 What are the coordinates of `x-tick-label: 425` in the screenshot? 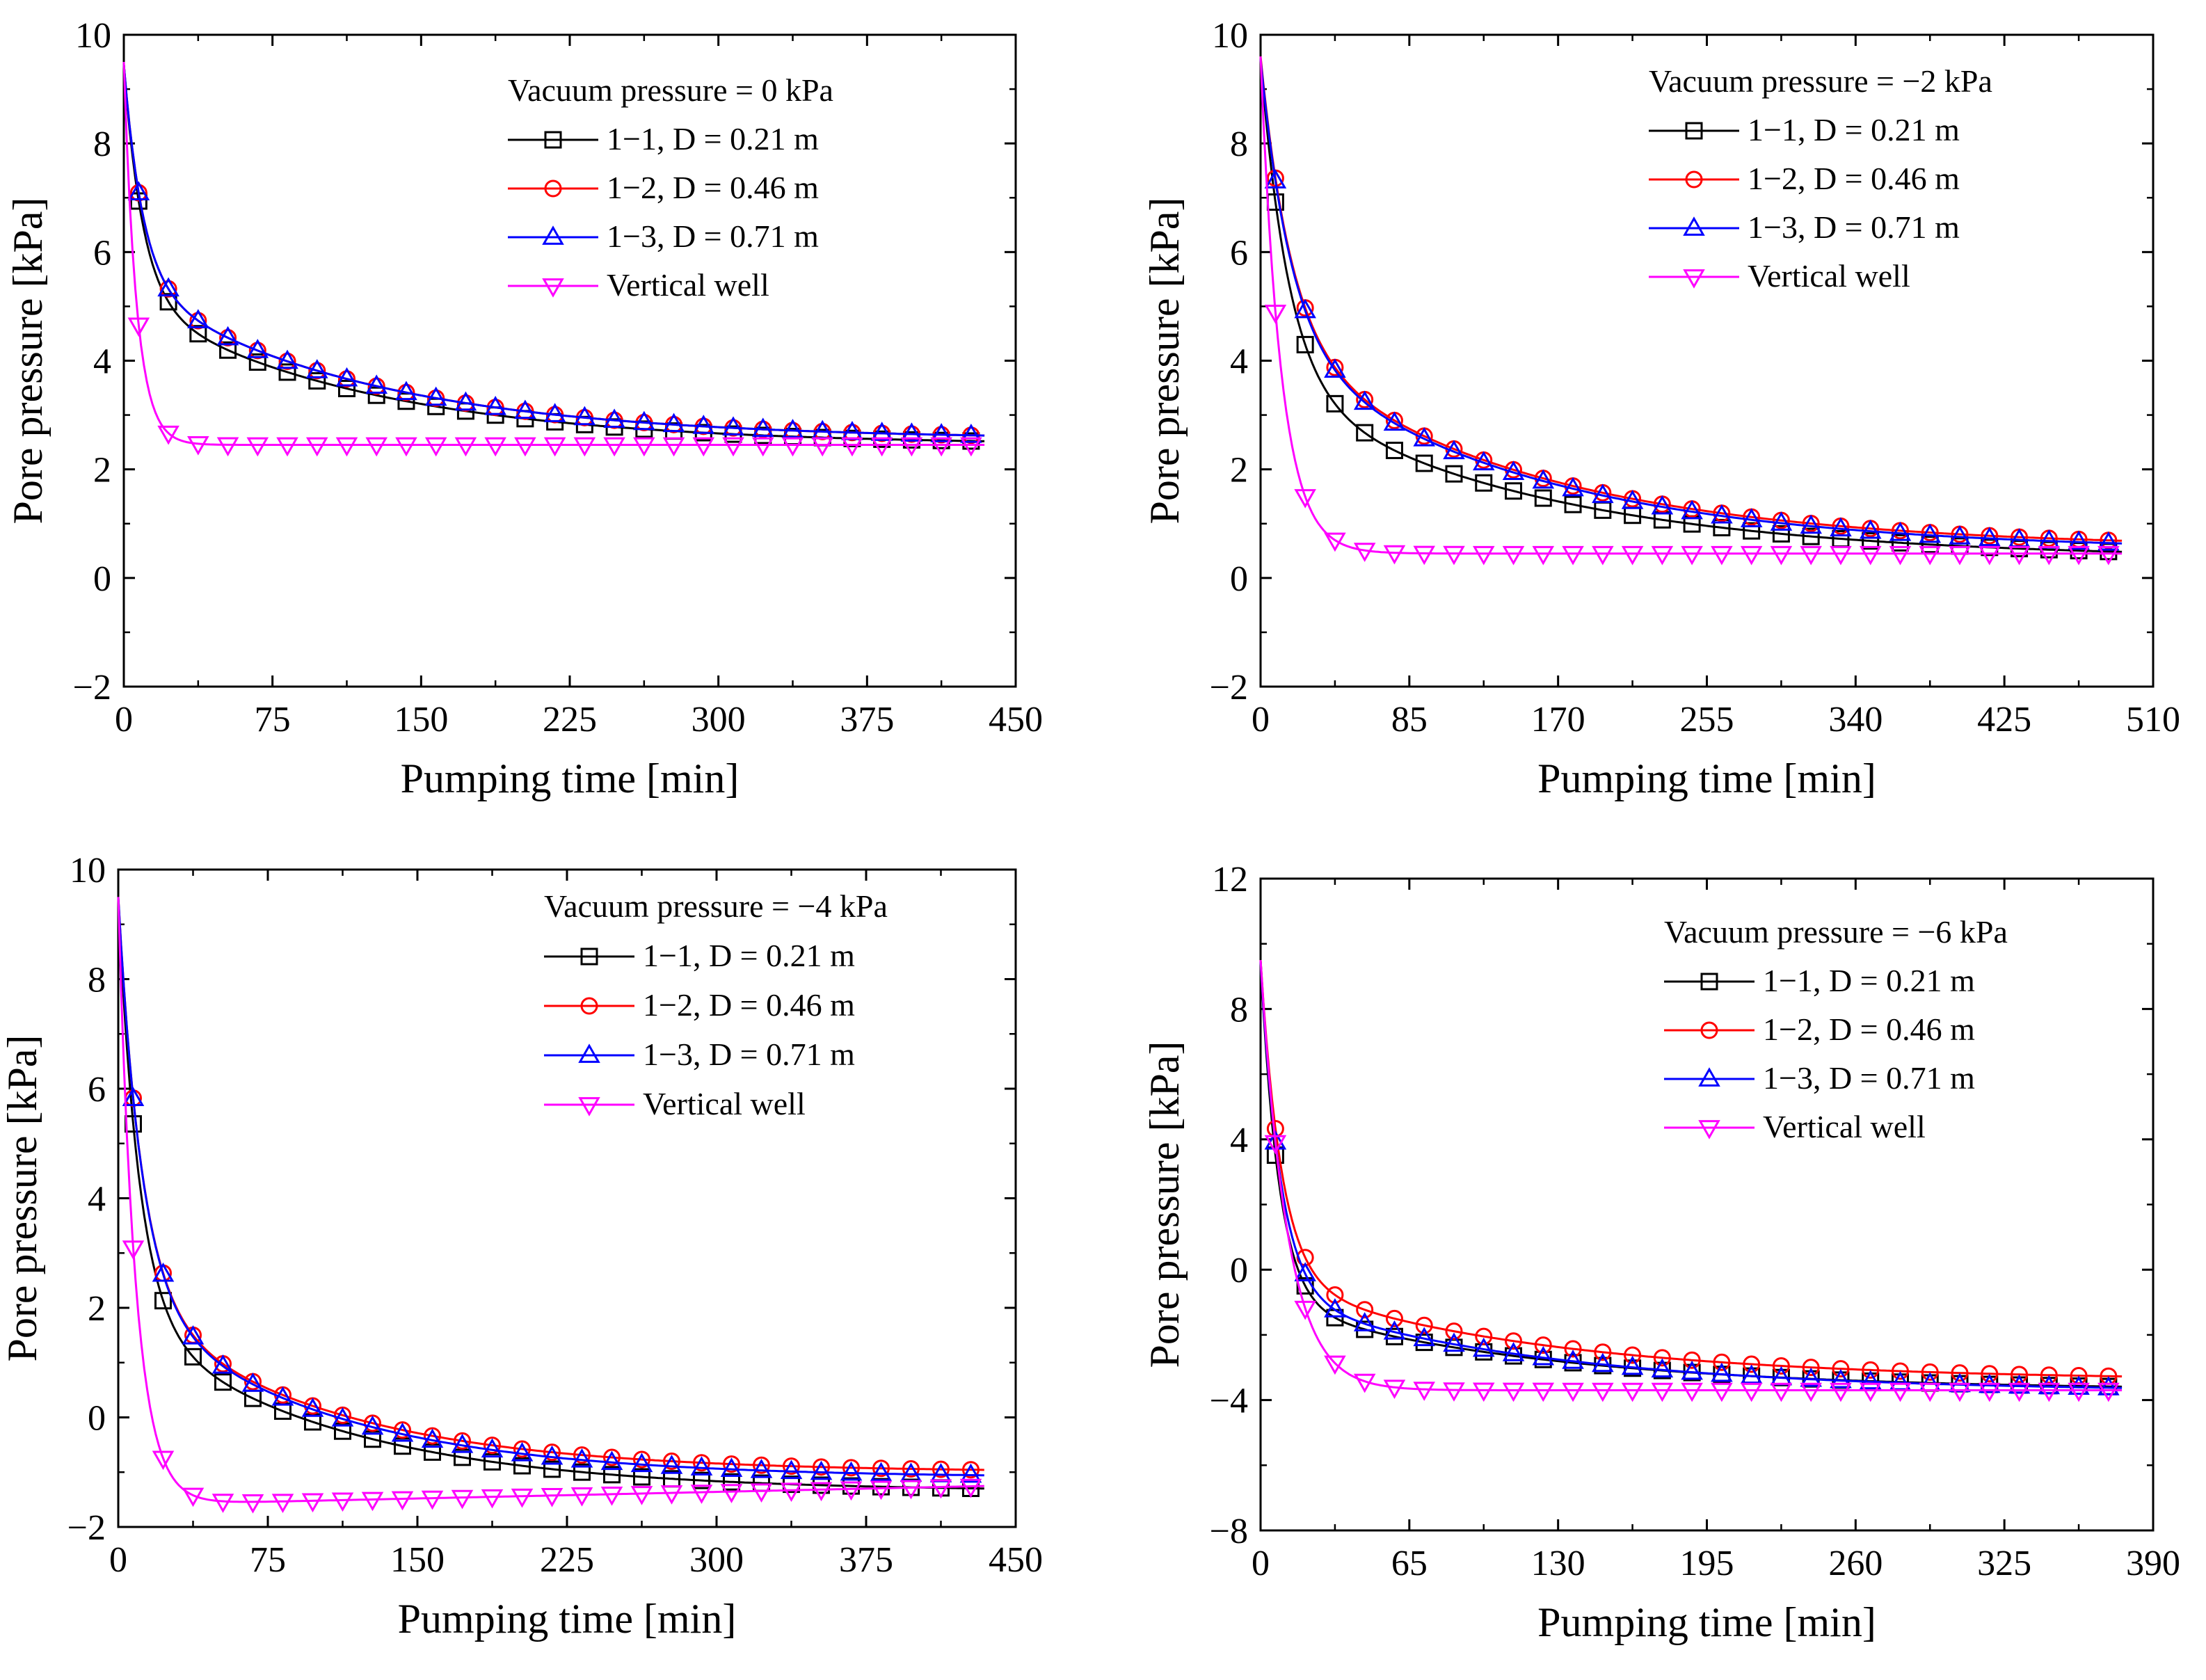 It's located at (2004, 719).